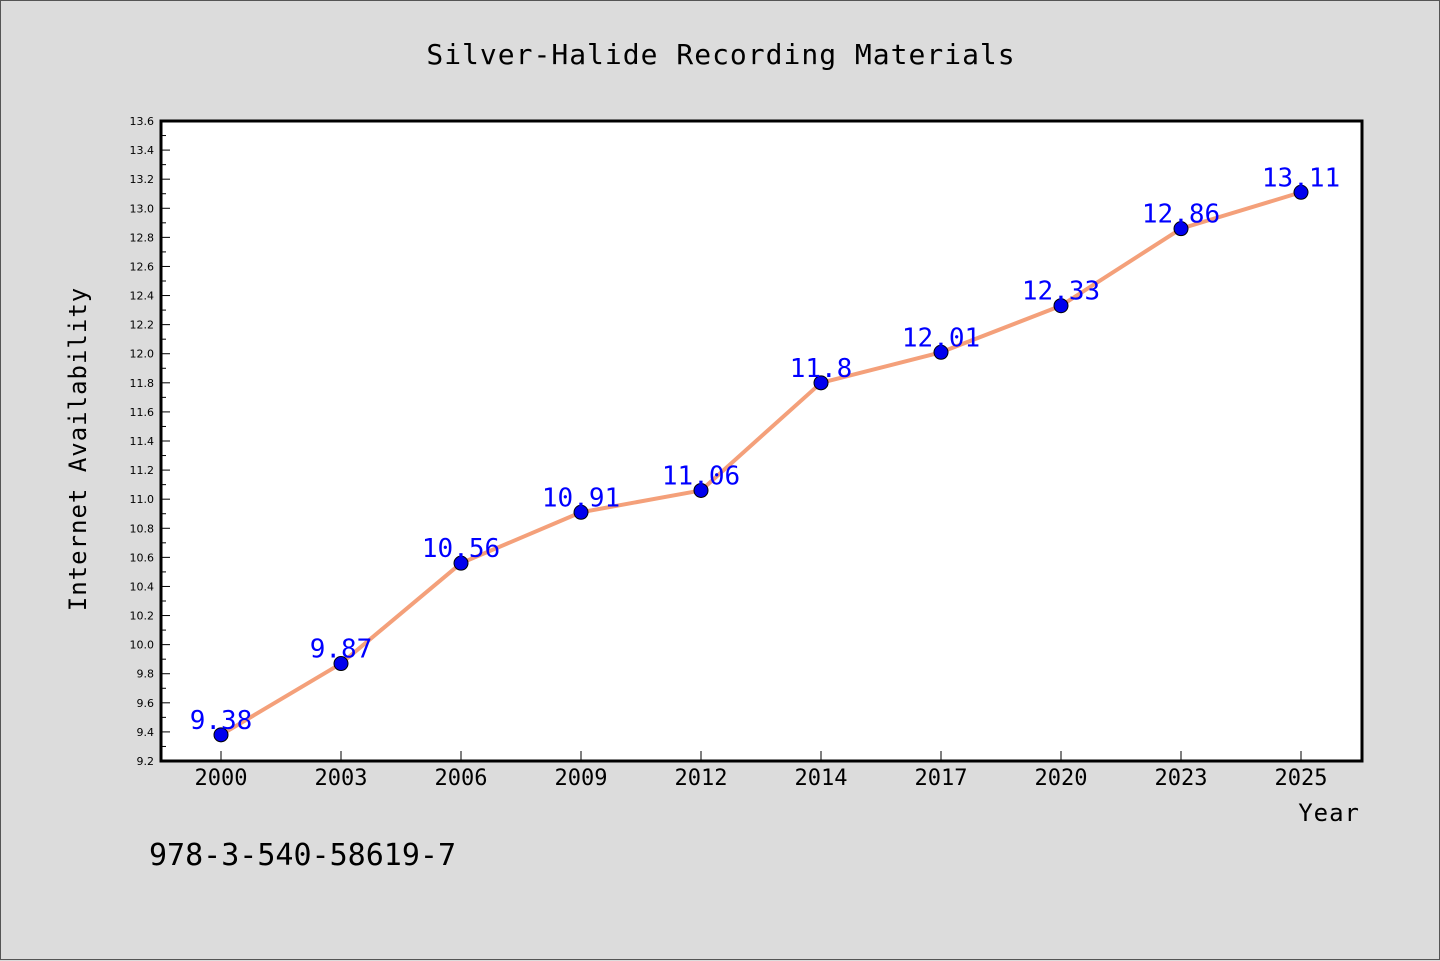 The width and height of the screenshot is (1440, 961). What do you see at coordinates (761, 771) in the screenshot?
I see `x-axis: 2000 2003 2006 2009 2012 2014 2017 2020 2023 2025` at bounding box center [761, 771].